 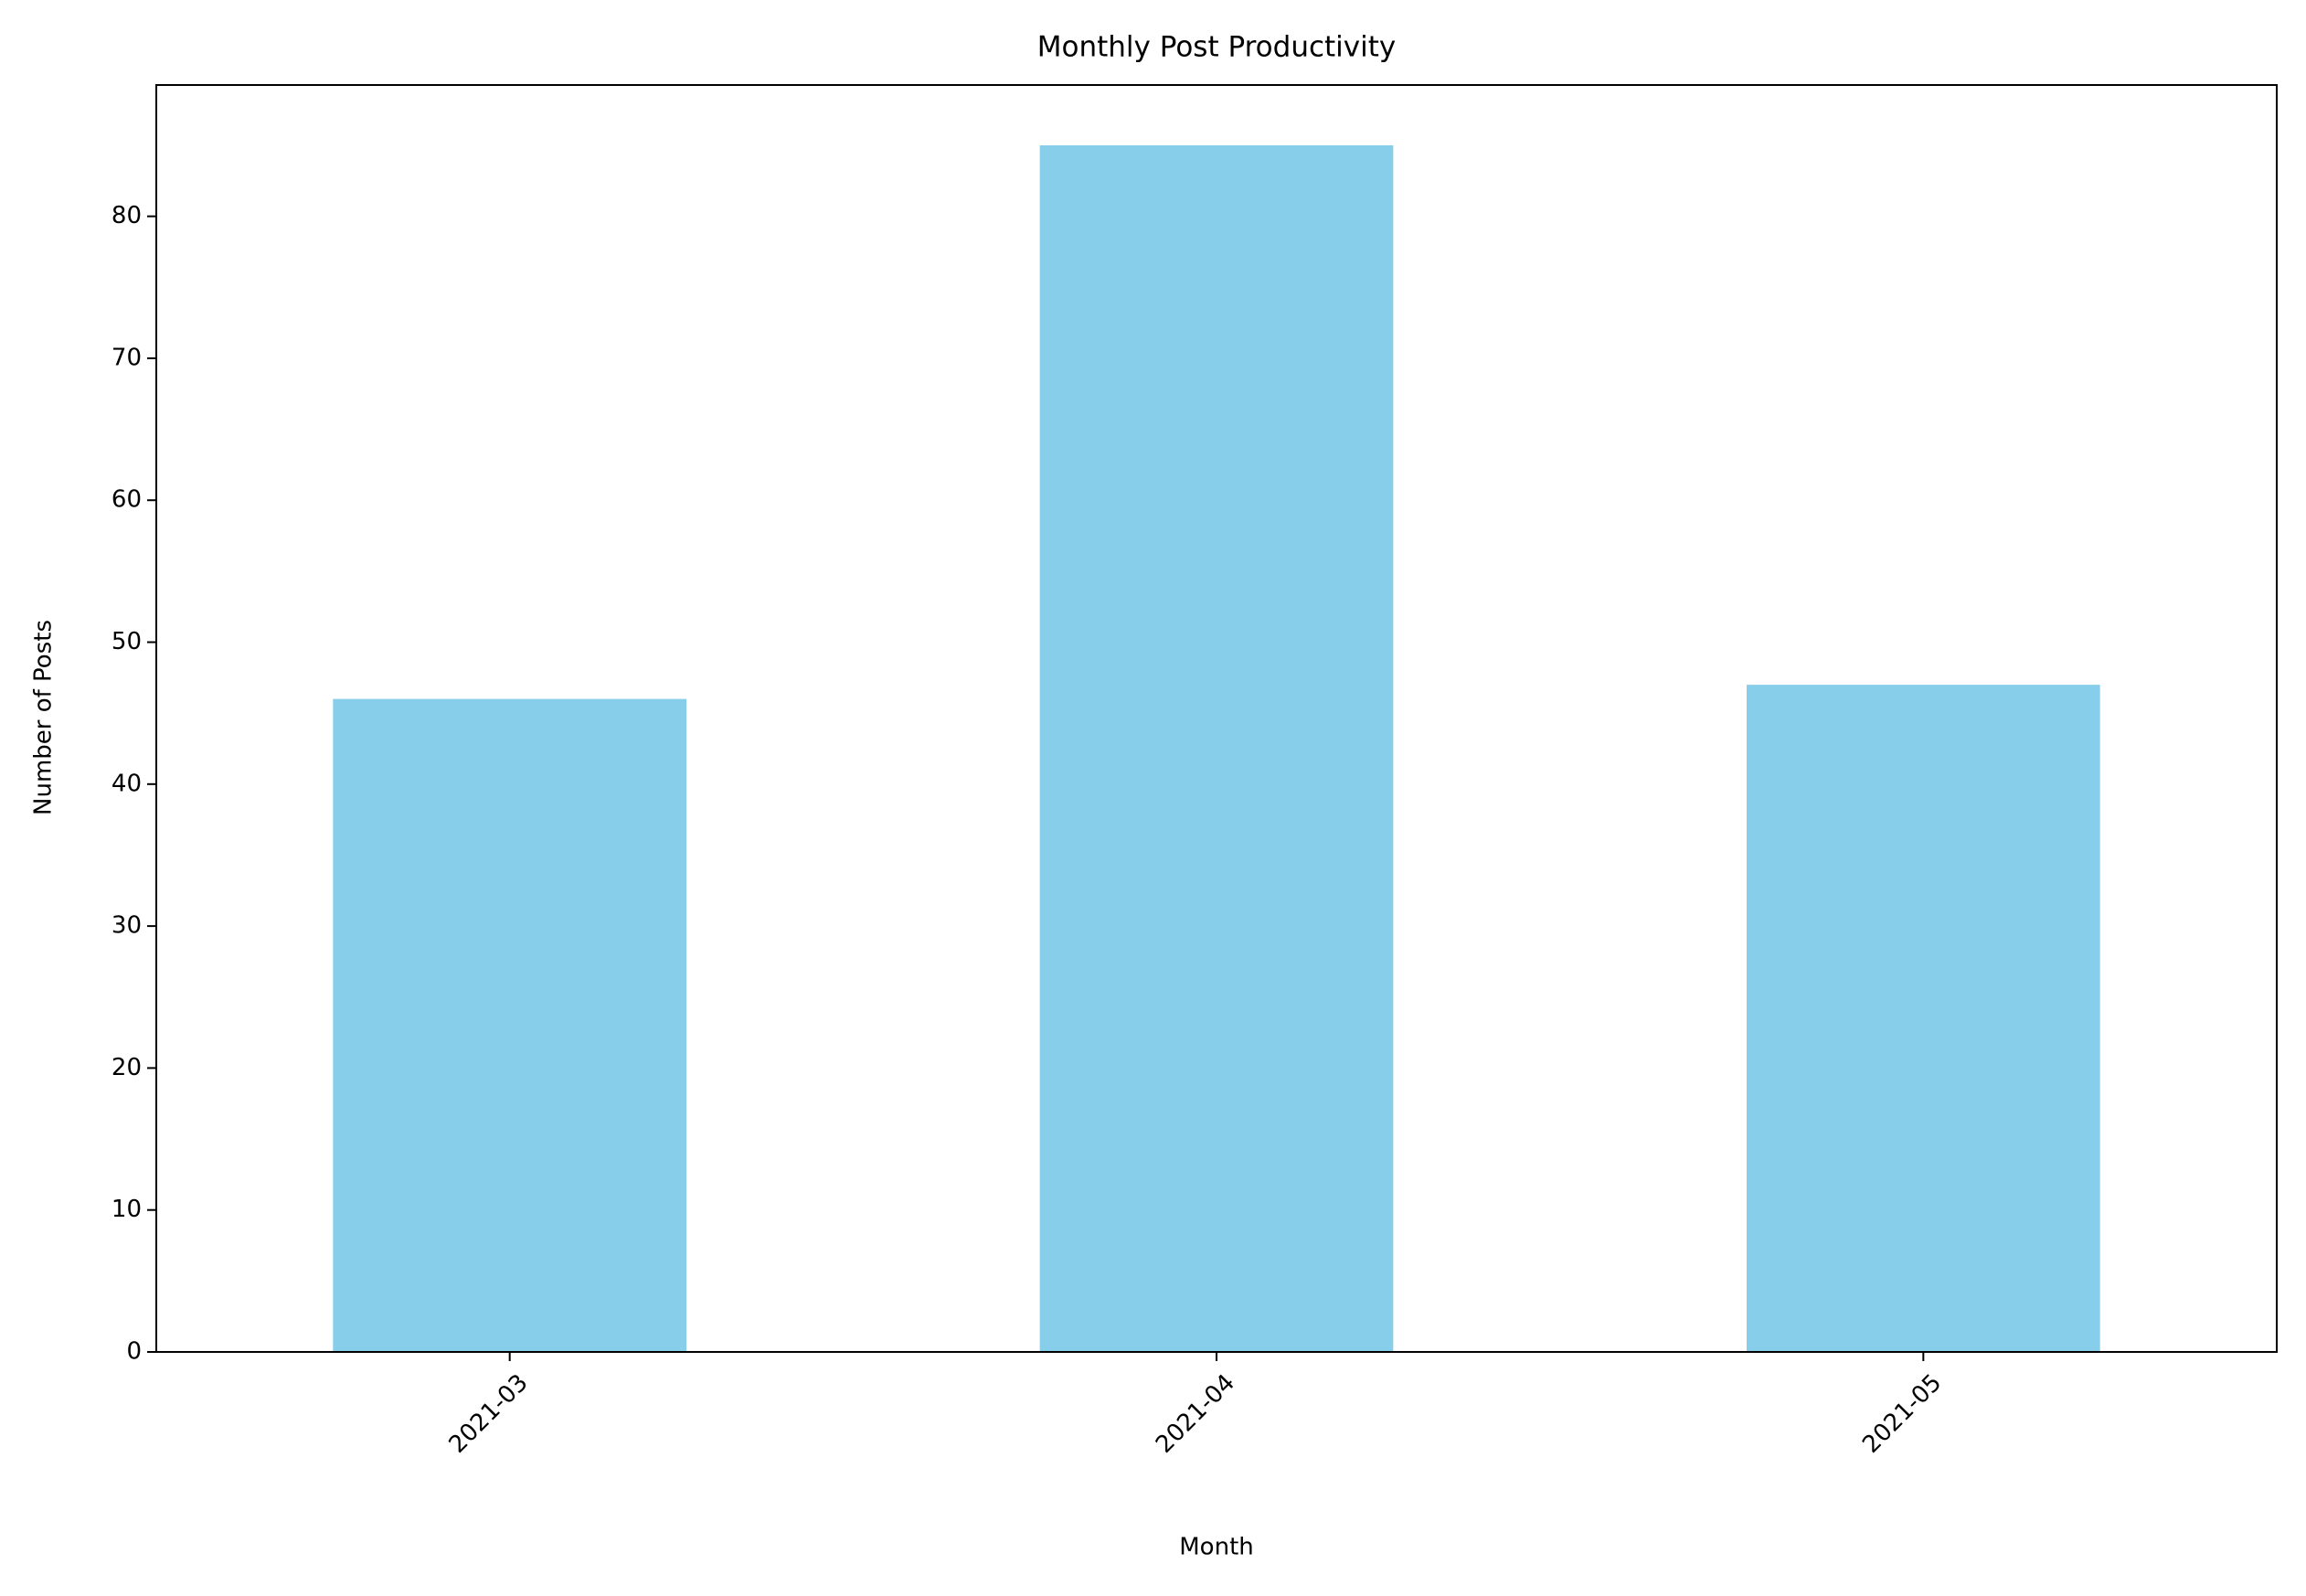 What do you see at coordinates (127, 1209) in the screenshot?
I see `y-tick-label: 10` at bounding box center [127, 1209].